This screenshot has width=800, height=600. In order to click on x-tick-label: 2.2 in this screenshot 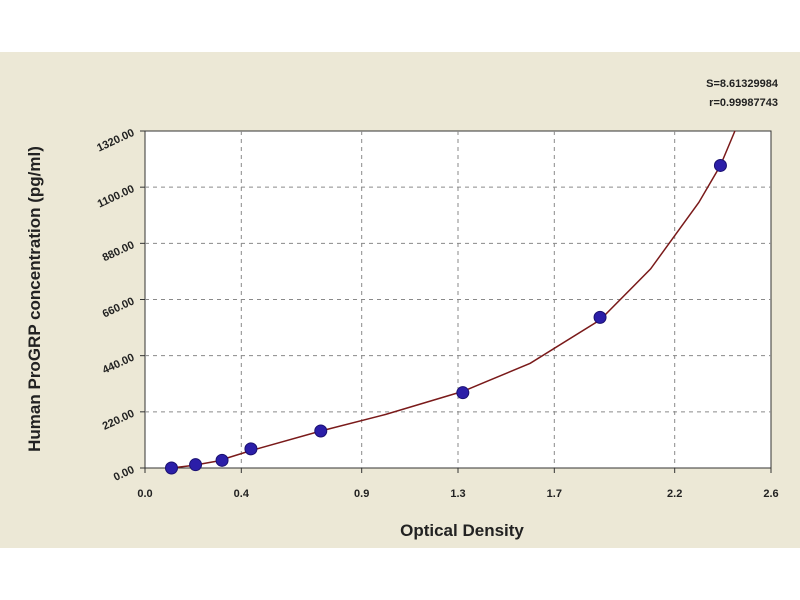, I will do `click(674, 494)`.